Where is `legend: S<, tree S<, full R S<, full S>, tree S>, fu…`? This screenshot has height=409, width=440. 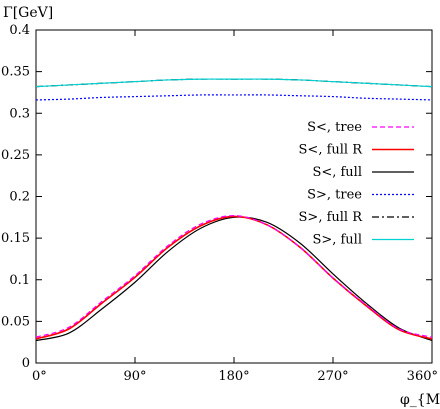
legend: S<, tree S<, full R S<, full S>, tree S>, fu… is located at coordinates (356, 184).